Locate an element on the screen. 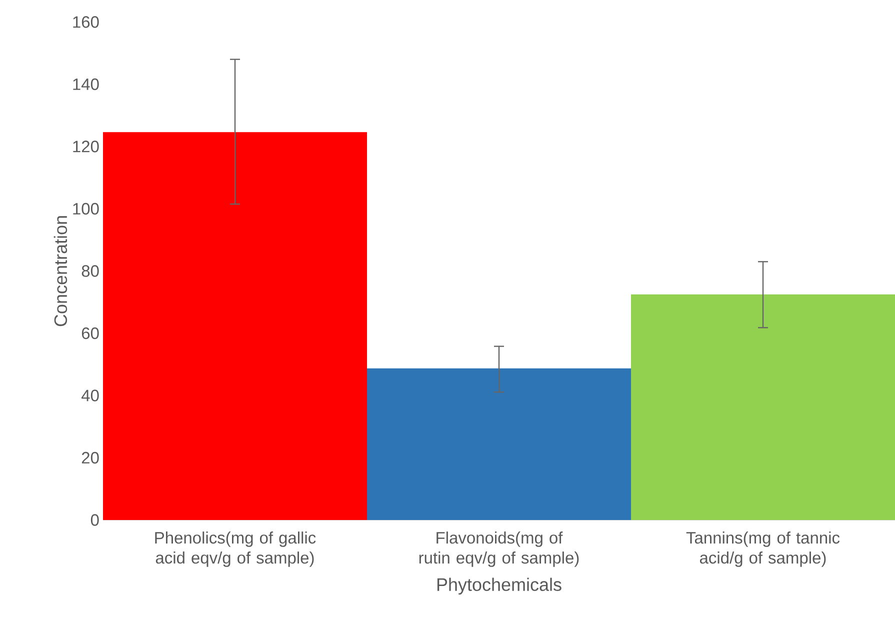 This screenshot has width=895, height=633. y-tick-label: 100 is located at coordinates (86, 208).